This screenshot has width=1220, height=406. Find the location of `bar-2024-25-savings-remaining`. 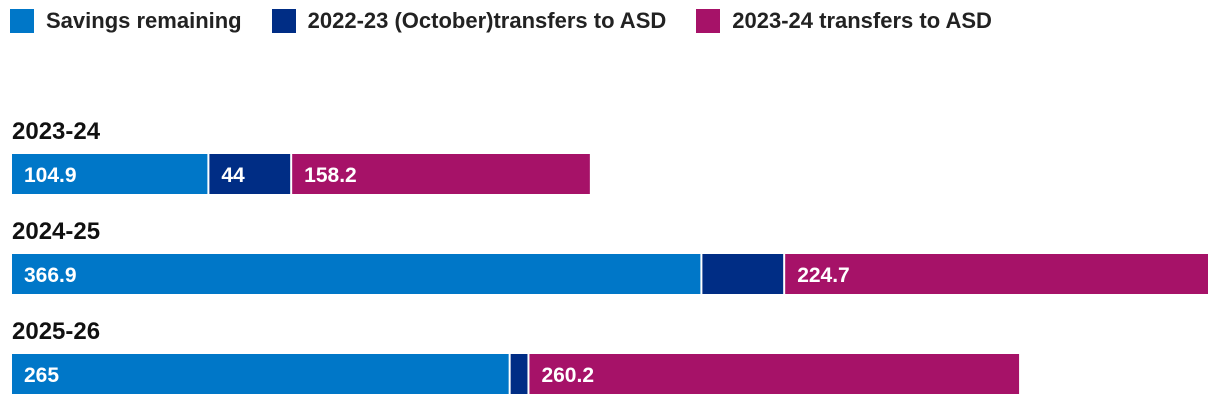

bar-2024-25-savings-remaining is located at coordinates (356, 274).